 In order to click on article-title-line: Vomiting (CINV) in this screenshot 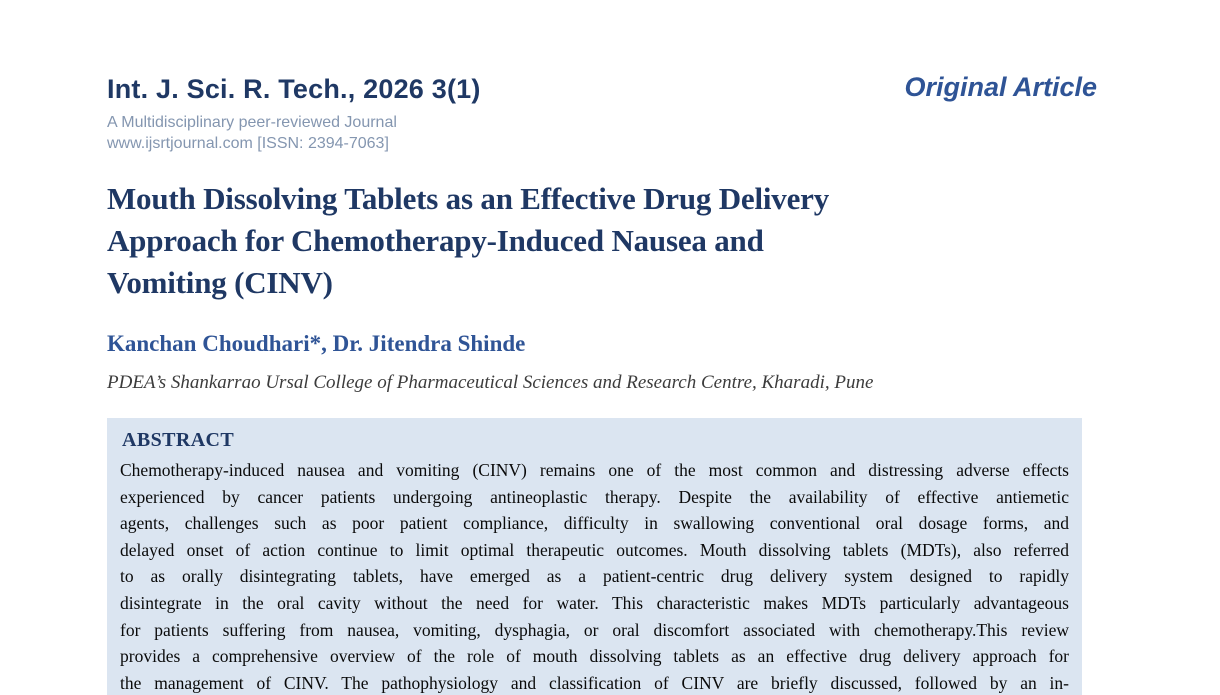, I will do `click(220, 282)`.